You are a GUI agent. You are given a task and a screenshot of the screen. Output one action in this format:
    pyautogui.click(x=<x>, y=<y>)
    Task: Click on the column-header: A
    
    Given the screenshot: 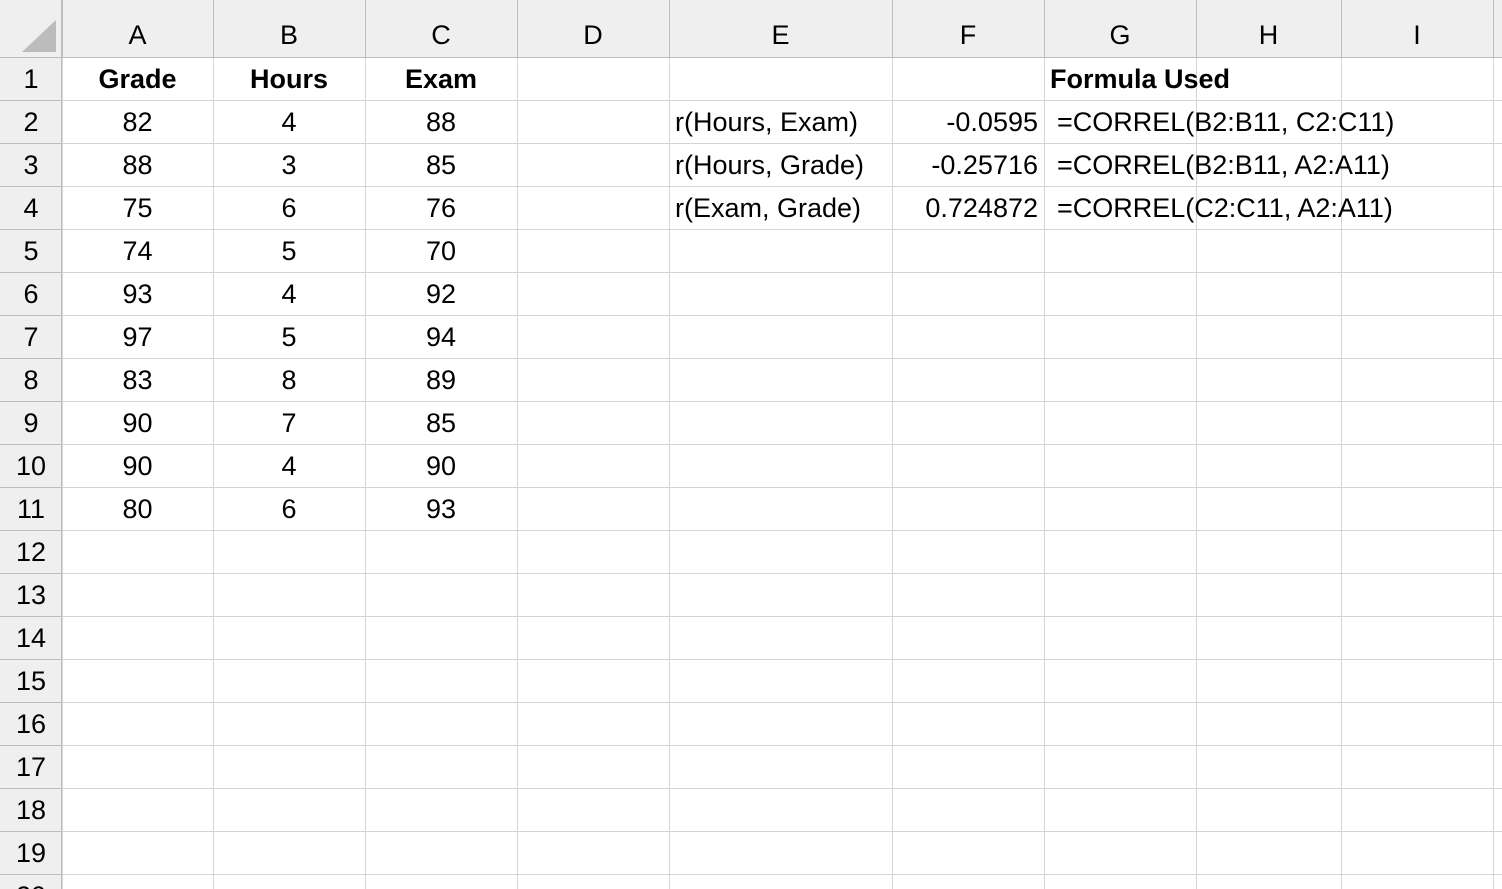 What is the action you would take?
    pyautogui.click(x=137, y=35)
    